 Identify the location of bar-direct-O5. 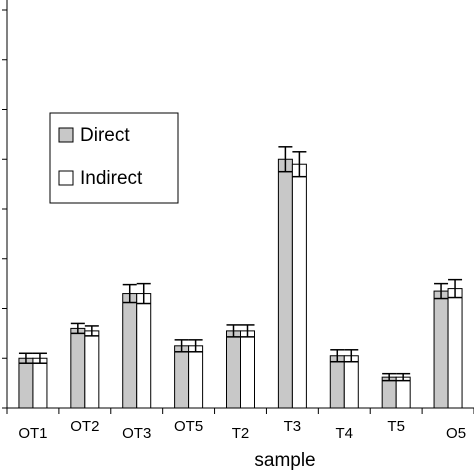
(441, 349).